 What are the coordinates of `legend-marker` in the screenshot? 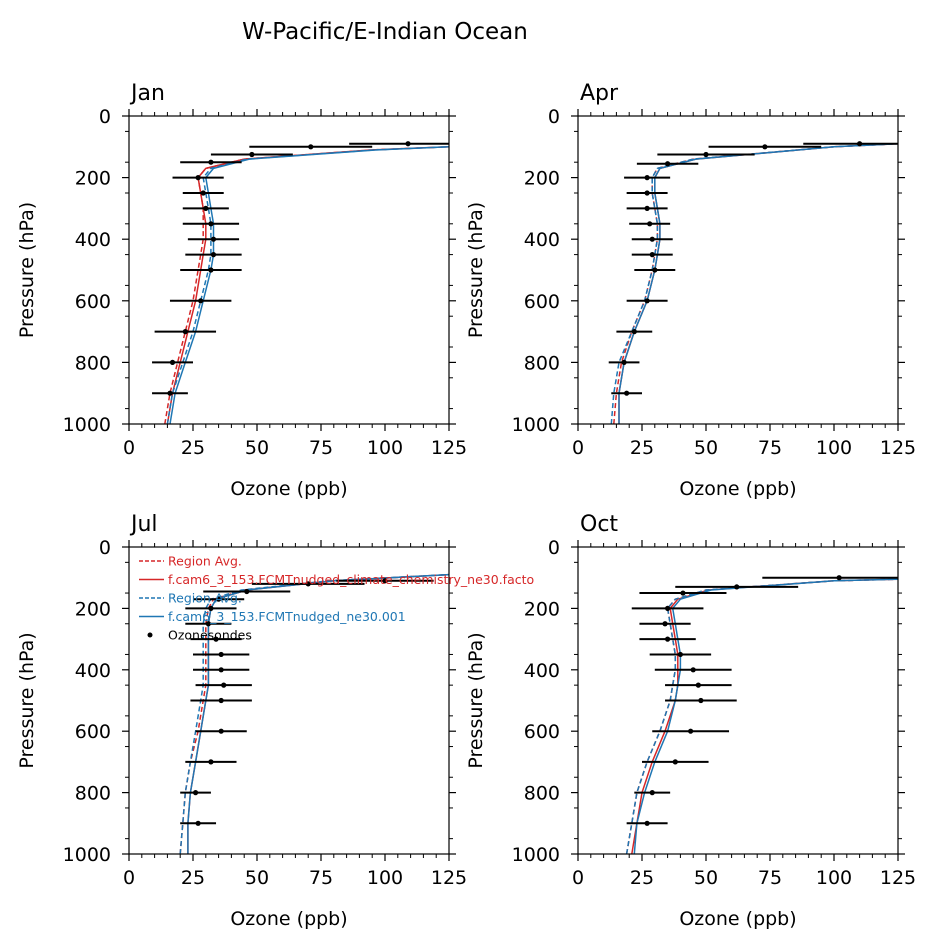 It's located at (150, 635).